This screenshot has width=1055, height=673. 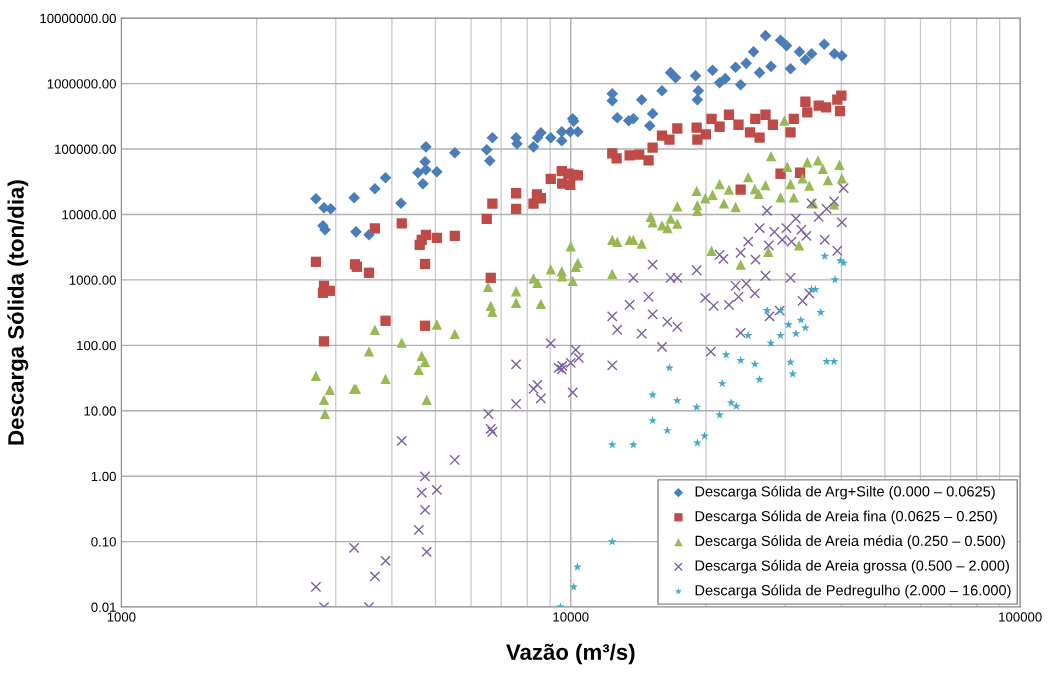 I want to click on y-tick-label: 100.00, so click(x=96, y=345).